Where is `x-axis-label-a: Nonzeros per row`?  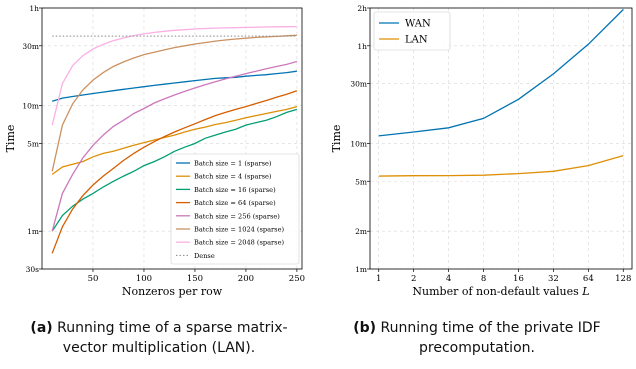 x-axis-label-a: Nonzeros per row is located at coordinates (172, 291).